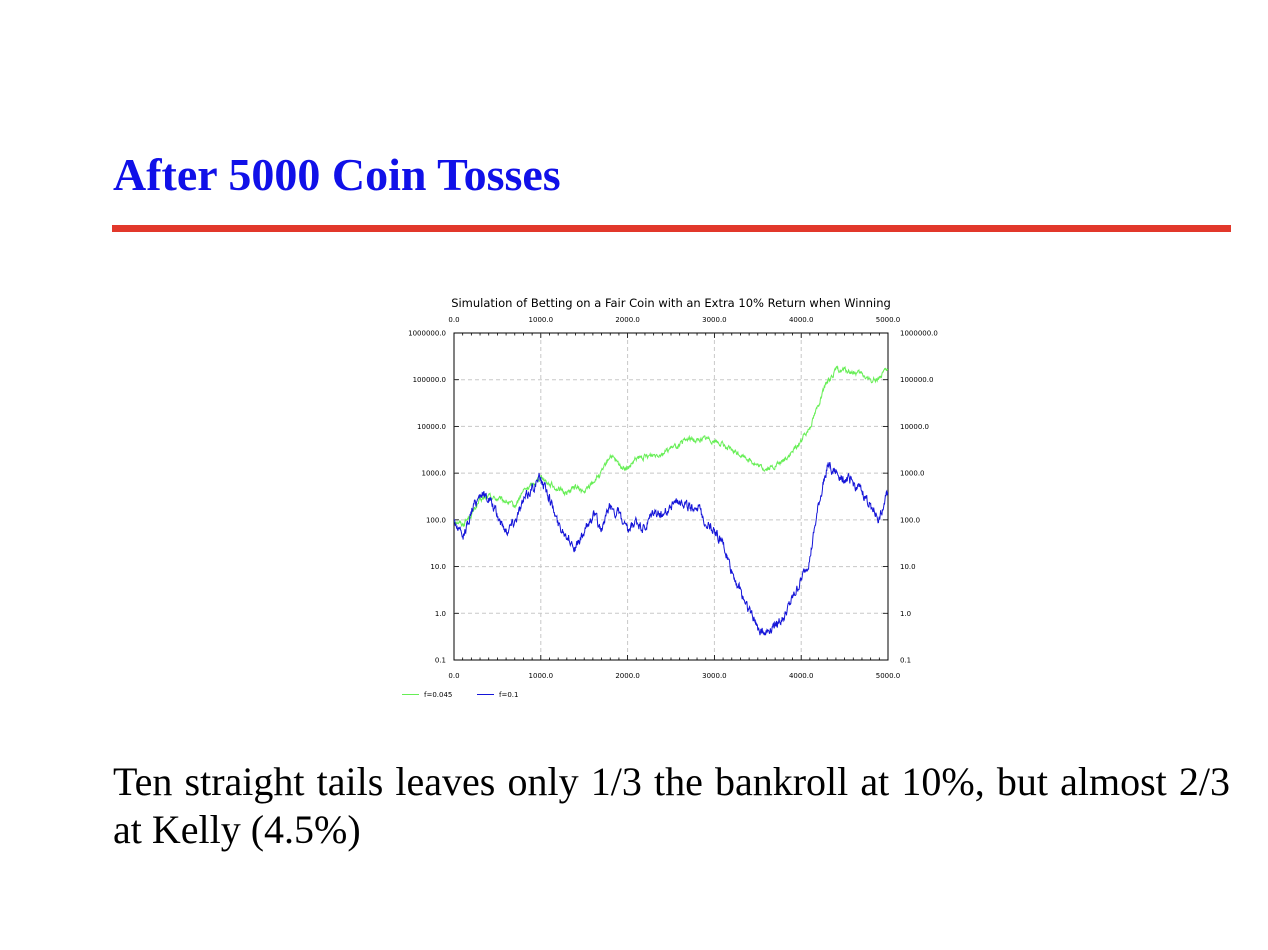 Image resolution: width=1268 pixels, height=950 pixels. What do you see at coordinates (438, 695) in the screenshot?
I see `legend-label: f=0.045` at bounding box center [438, 695].